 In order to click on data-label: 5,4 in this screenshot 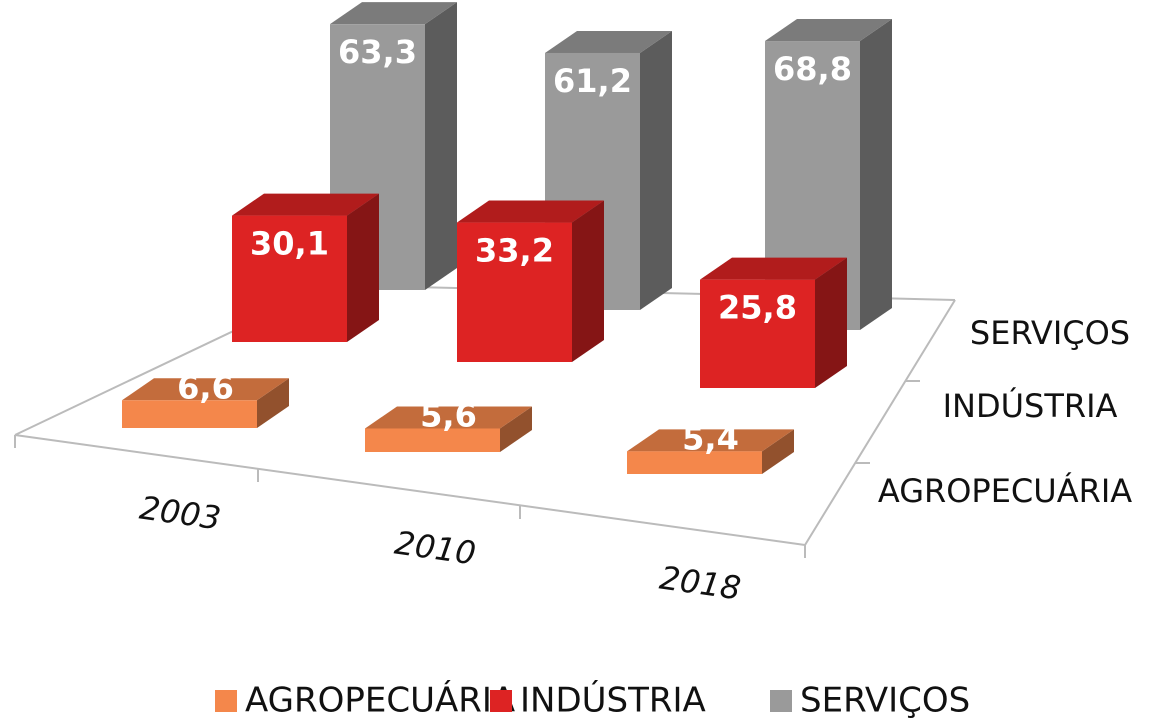, I will do `click(710, 438)`.